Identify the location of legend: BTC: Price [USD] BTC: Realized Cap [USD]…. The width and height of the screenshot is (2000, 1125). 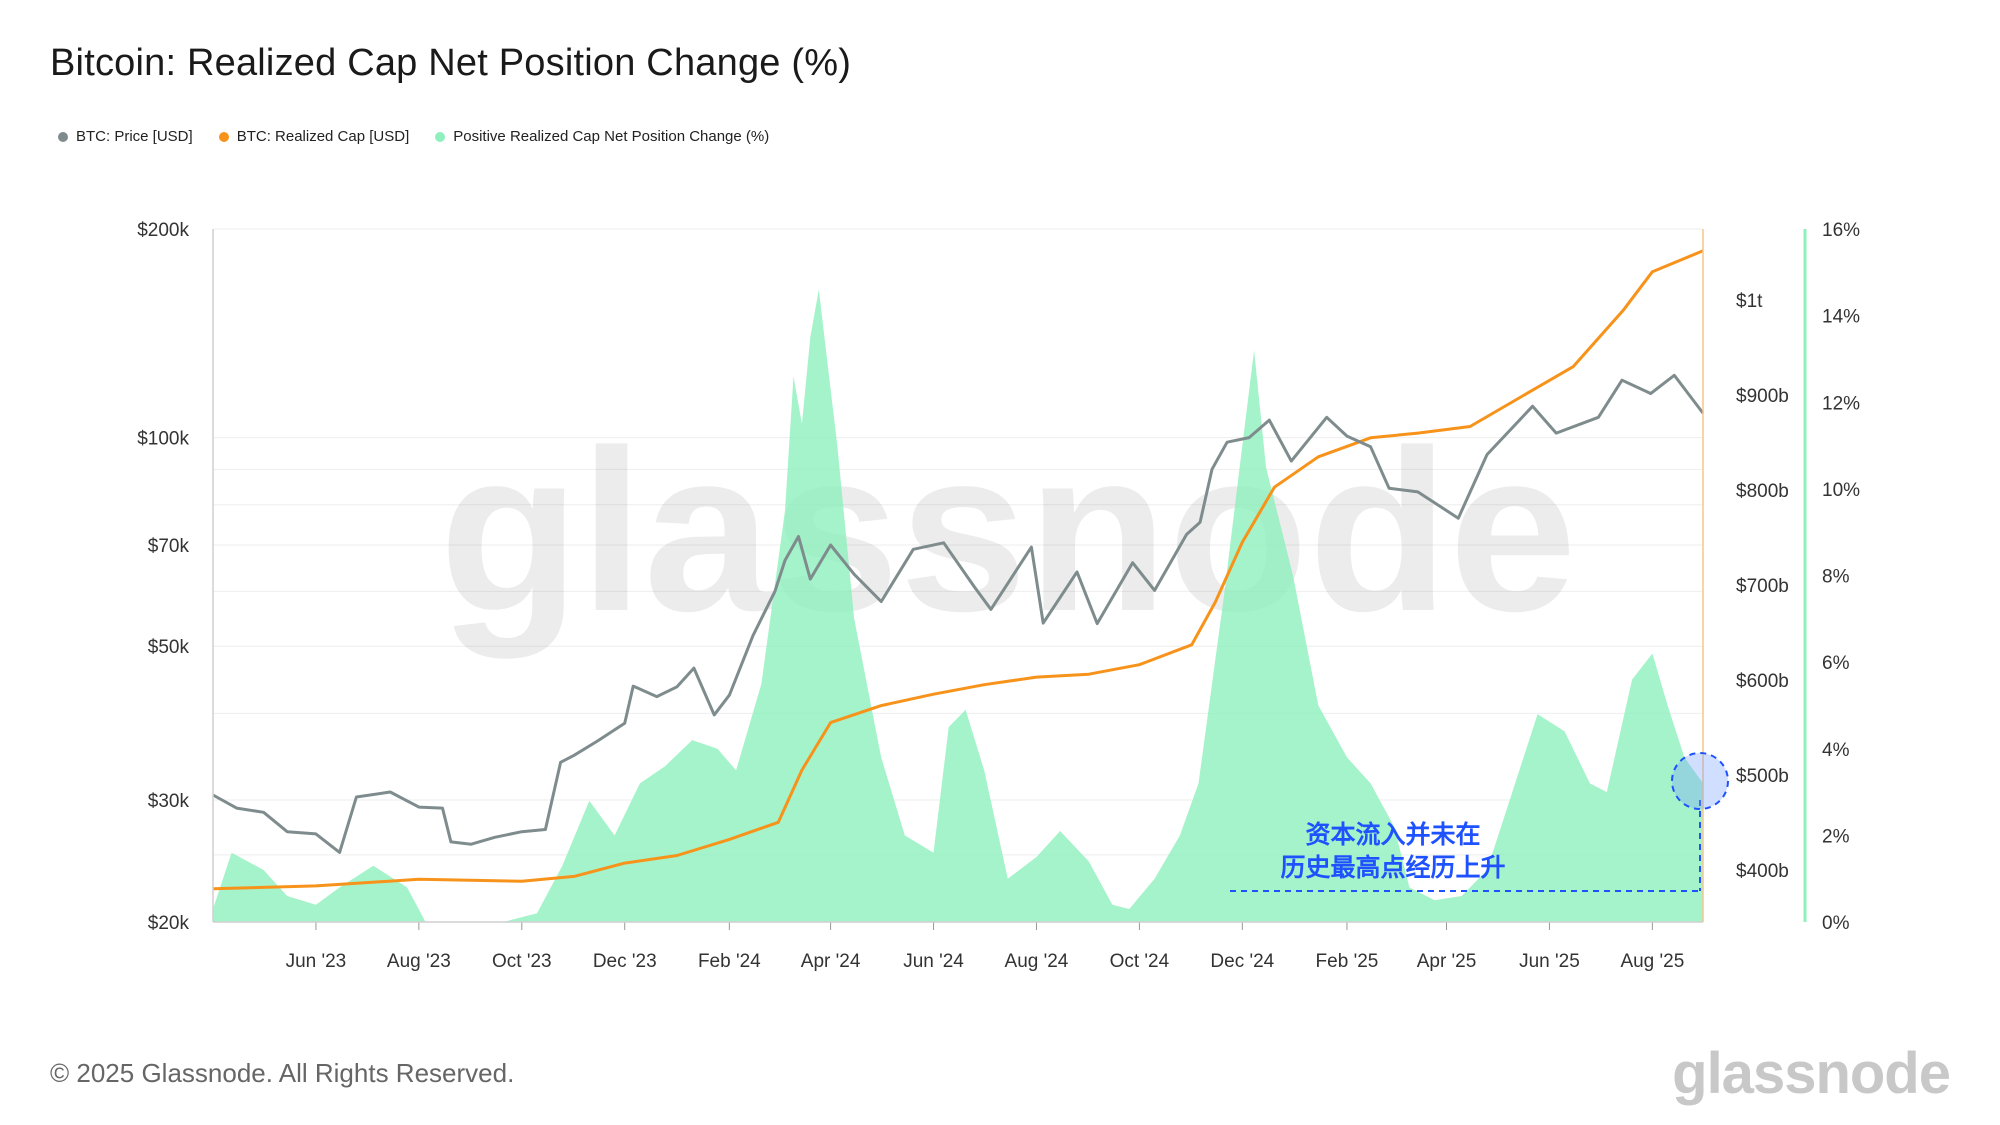
(413, 136).